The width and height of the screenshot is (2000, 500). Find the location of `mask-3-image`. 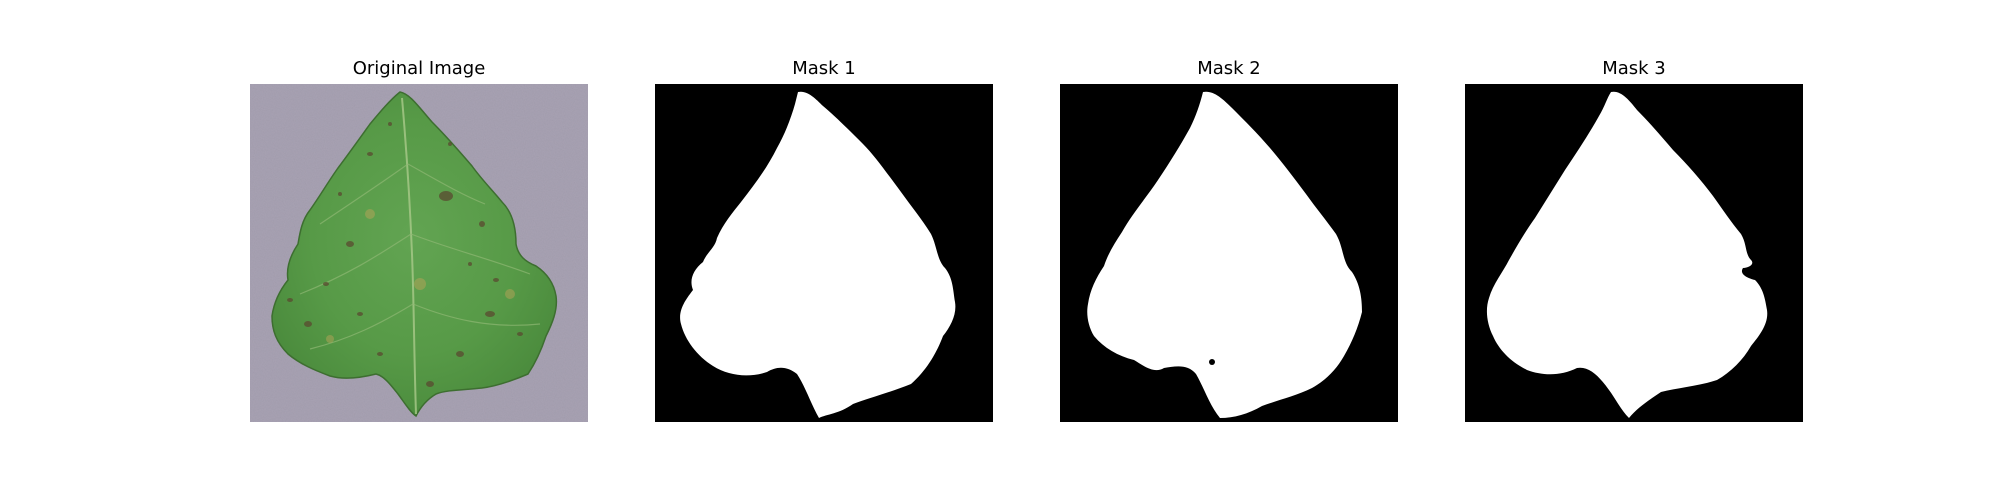

mask-3-image is located at coordinates (1634, 253).